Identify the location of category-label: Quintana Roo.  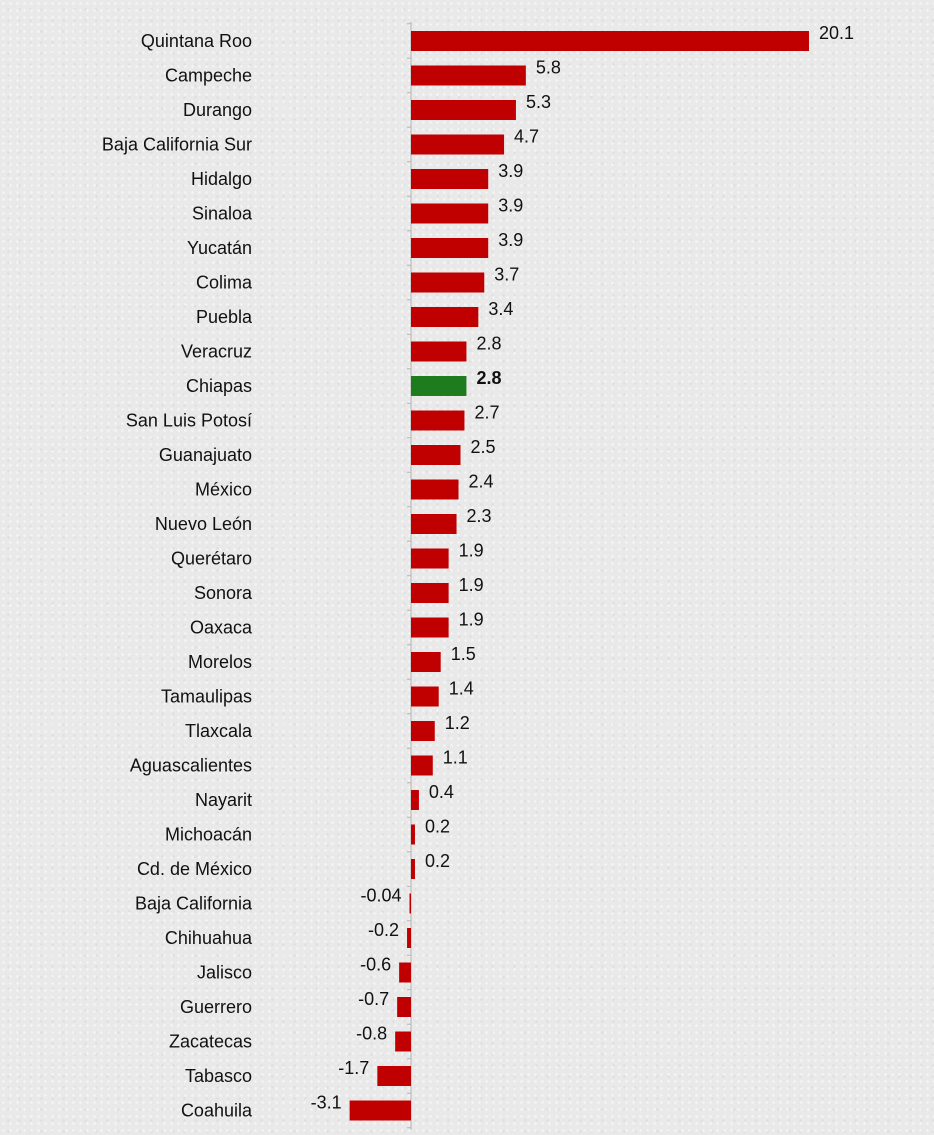
(196, 41).